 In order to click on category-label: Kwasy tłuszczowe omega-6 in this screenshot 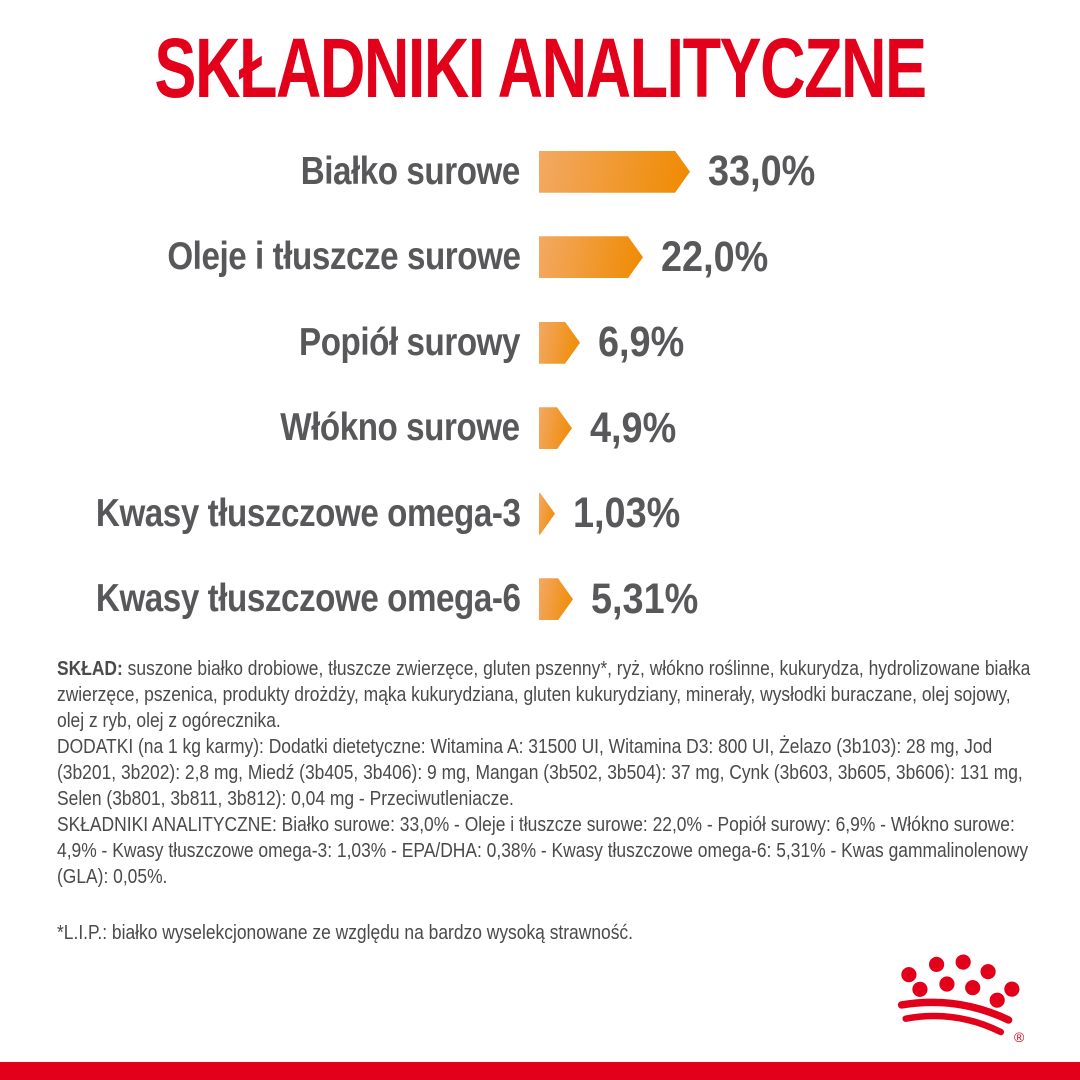, I will do `click(307, 599)`.